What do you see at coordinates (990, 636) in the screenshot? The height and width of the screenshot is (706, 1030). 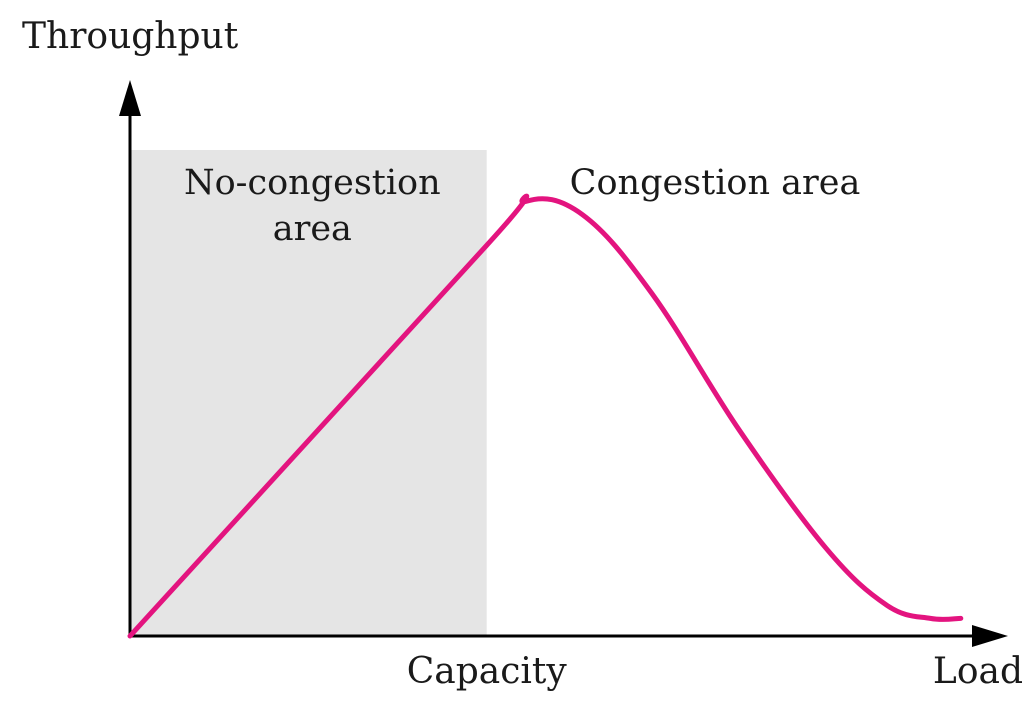 I see `x-axis-arrow` at bounding box center [990, 636].